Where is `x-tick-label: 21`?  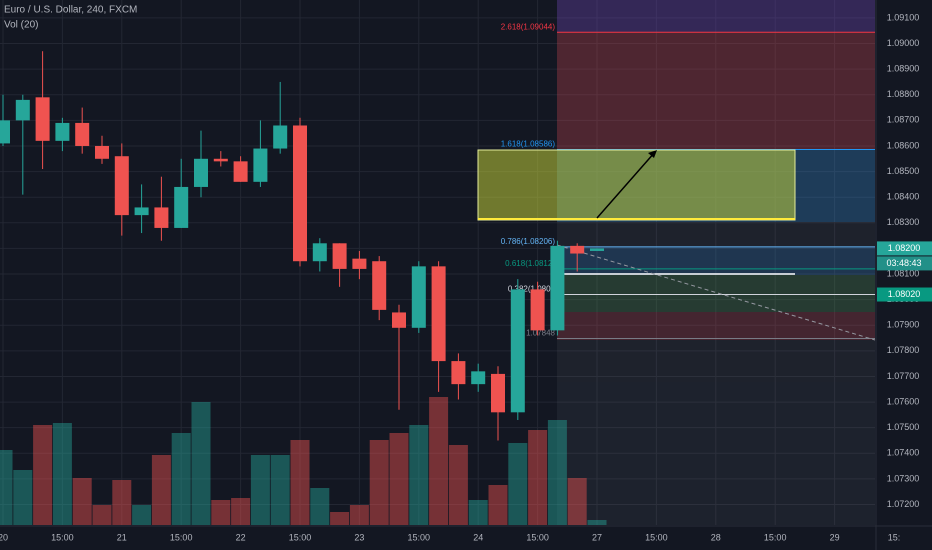 x-tick-label: 21 is located at coordinates (122, 537).